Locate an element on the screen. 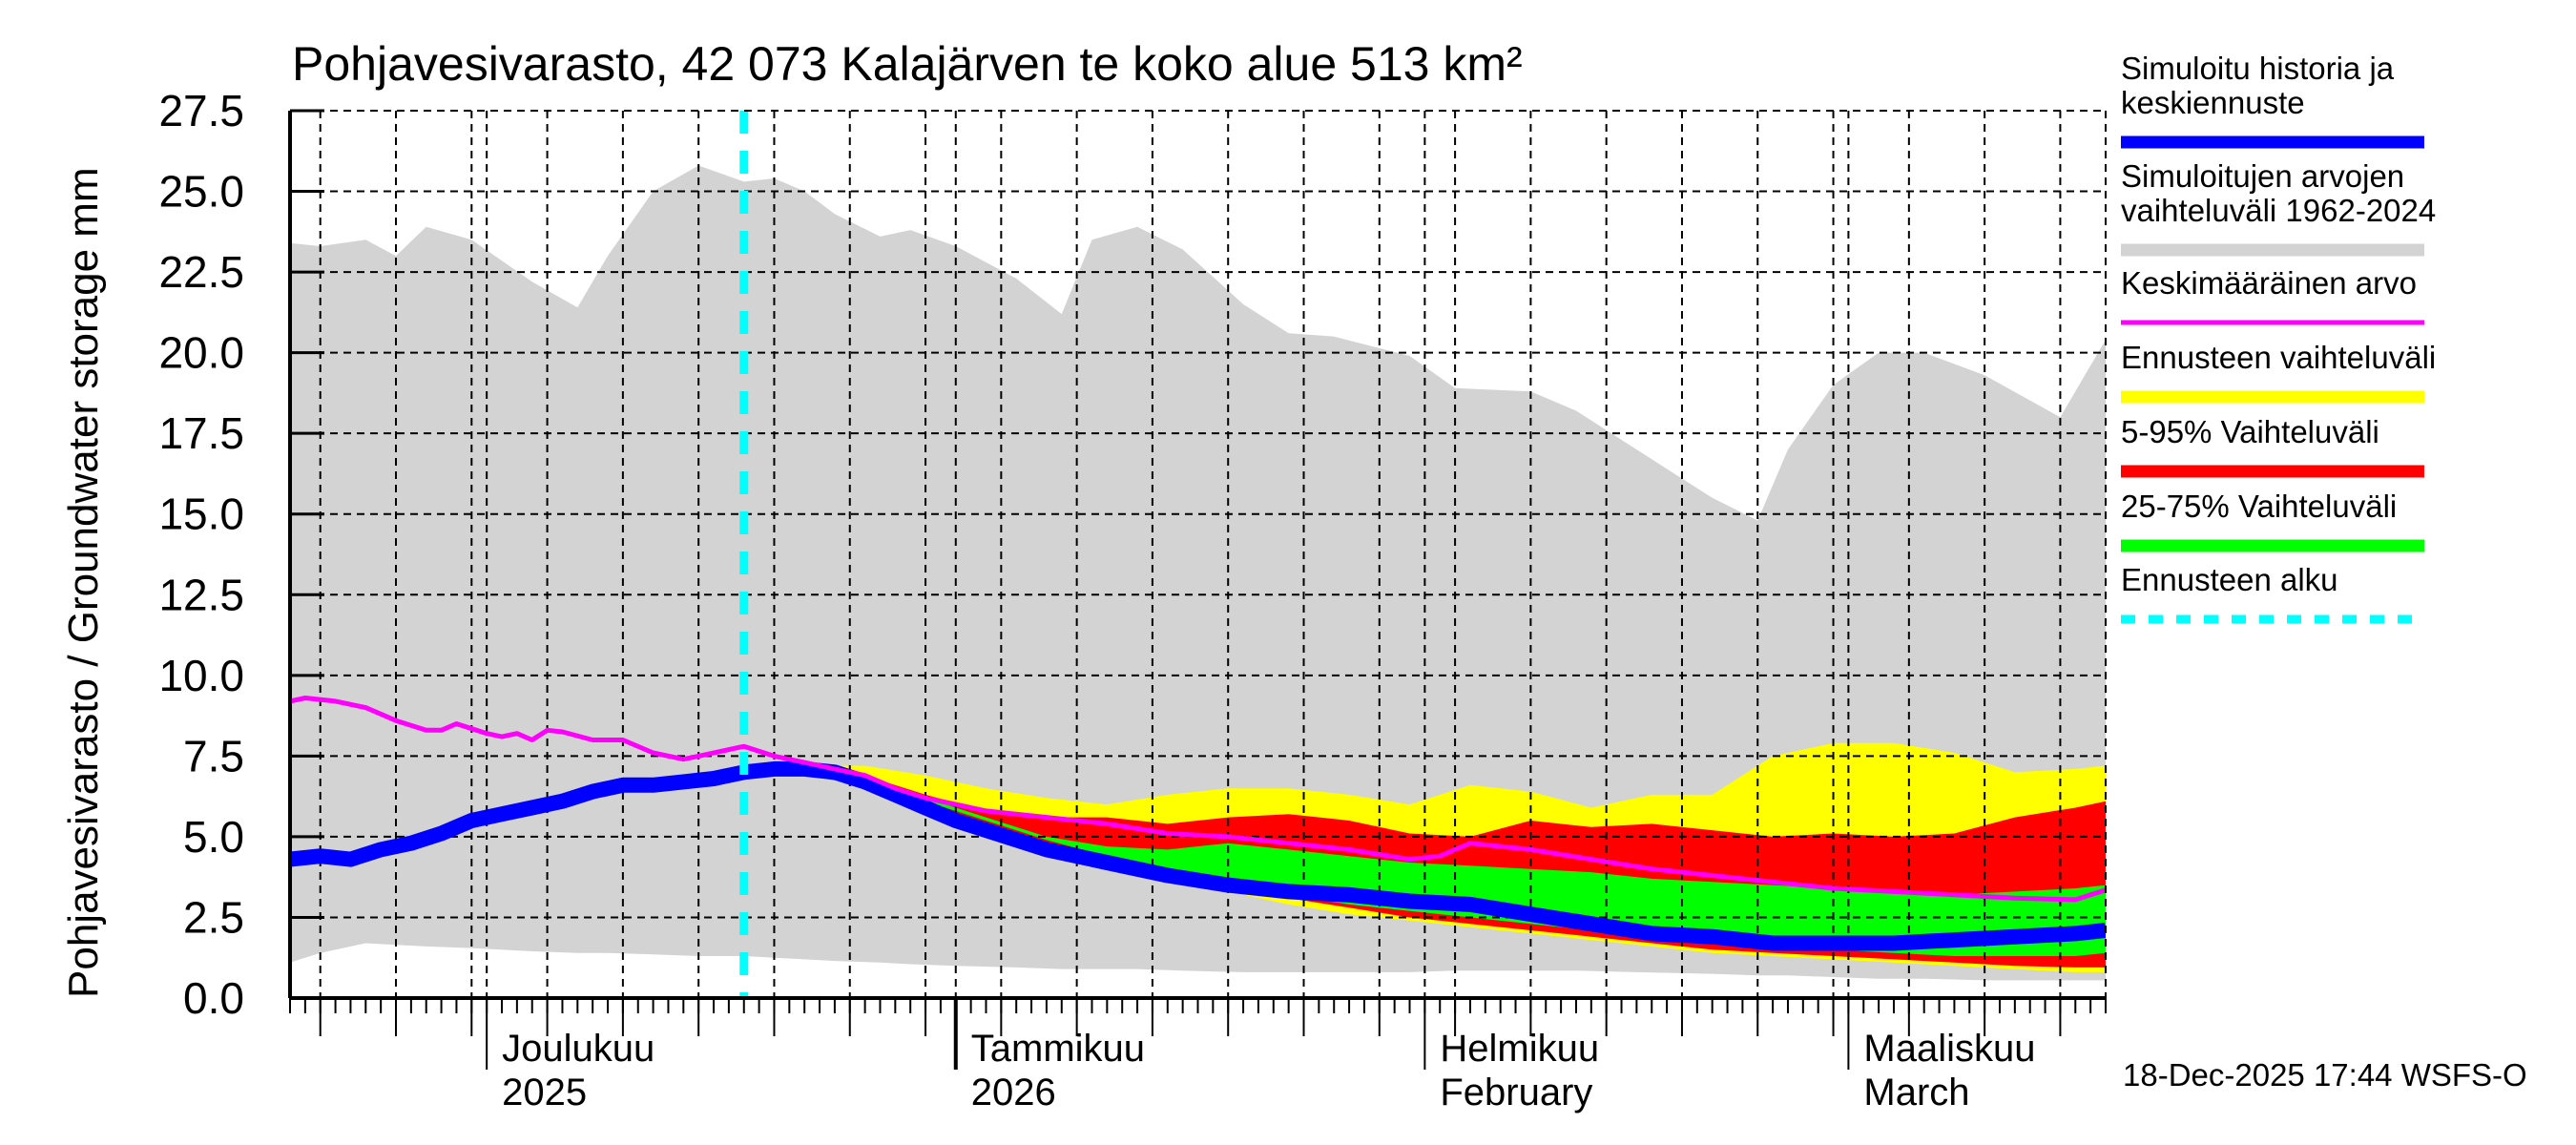 The image size is (2576, 1145). legend-item: Keskimääräinen arvo is located at coordinates (2272, 295).